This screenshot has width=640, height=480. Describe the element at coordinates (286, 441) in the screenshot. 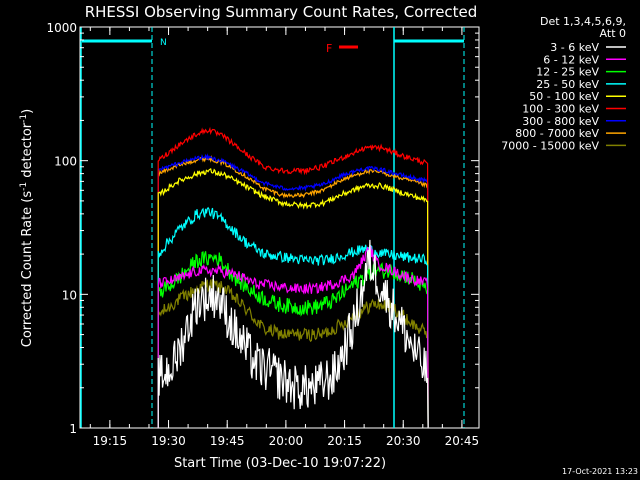

I see `x-tick-label: 20:00` at that location.